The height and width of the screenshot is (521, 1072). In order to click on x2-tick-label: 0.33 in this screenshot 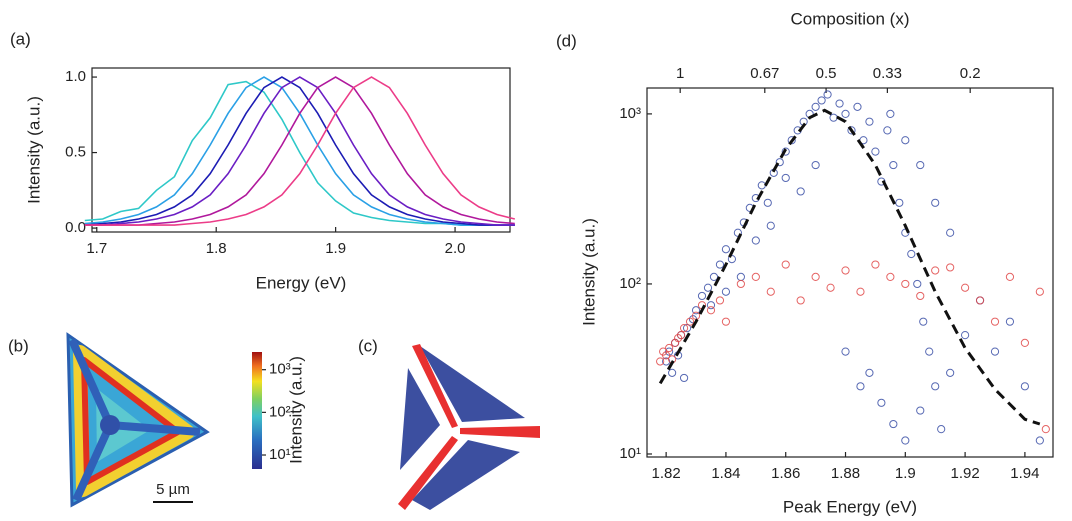, I will do `click(887, 73)`.